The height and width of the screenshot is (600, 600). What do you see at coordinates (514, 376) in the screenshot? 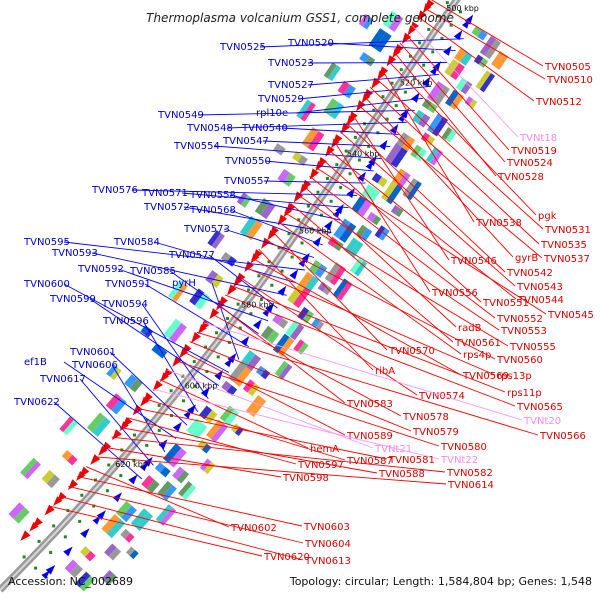
I see `inner-gene-label: rps13p` at bounding box center [514, 376].